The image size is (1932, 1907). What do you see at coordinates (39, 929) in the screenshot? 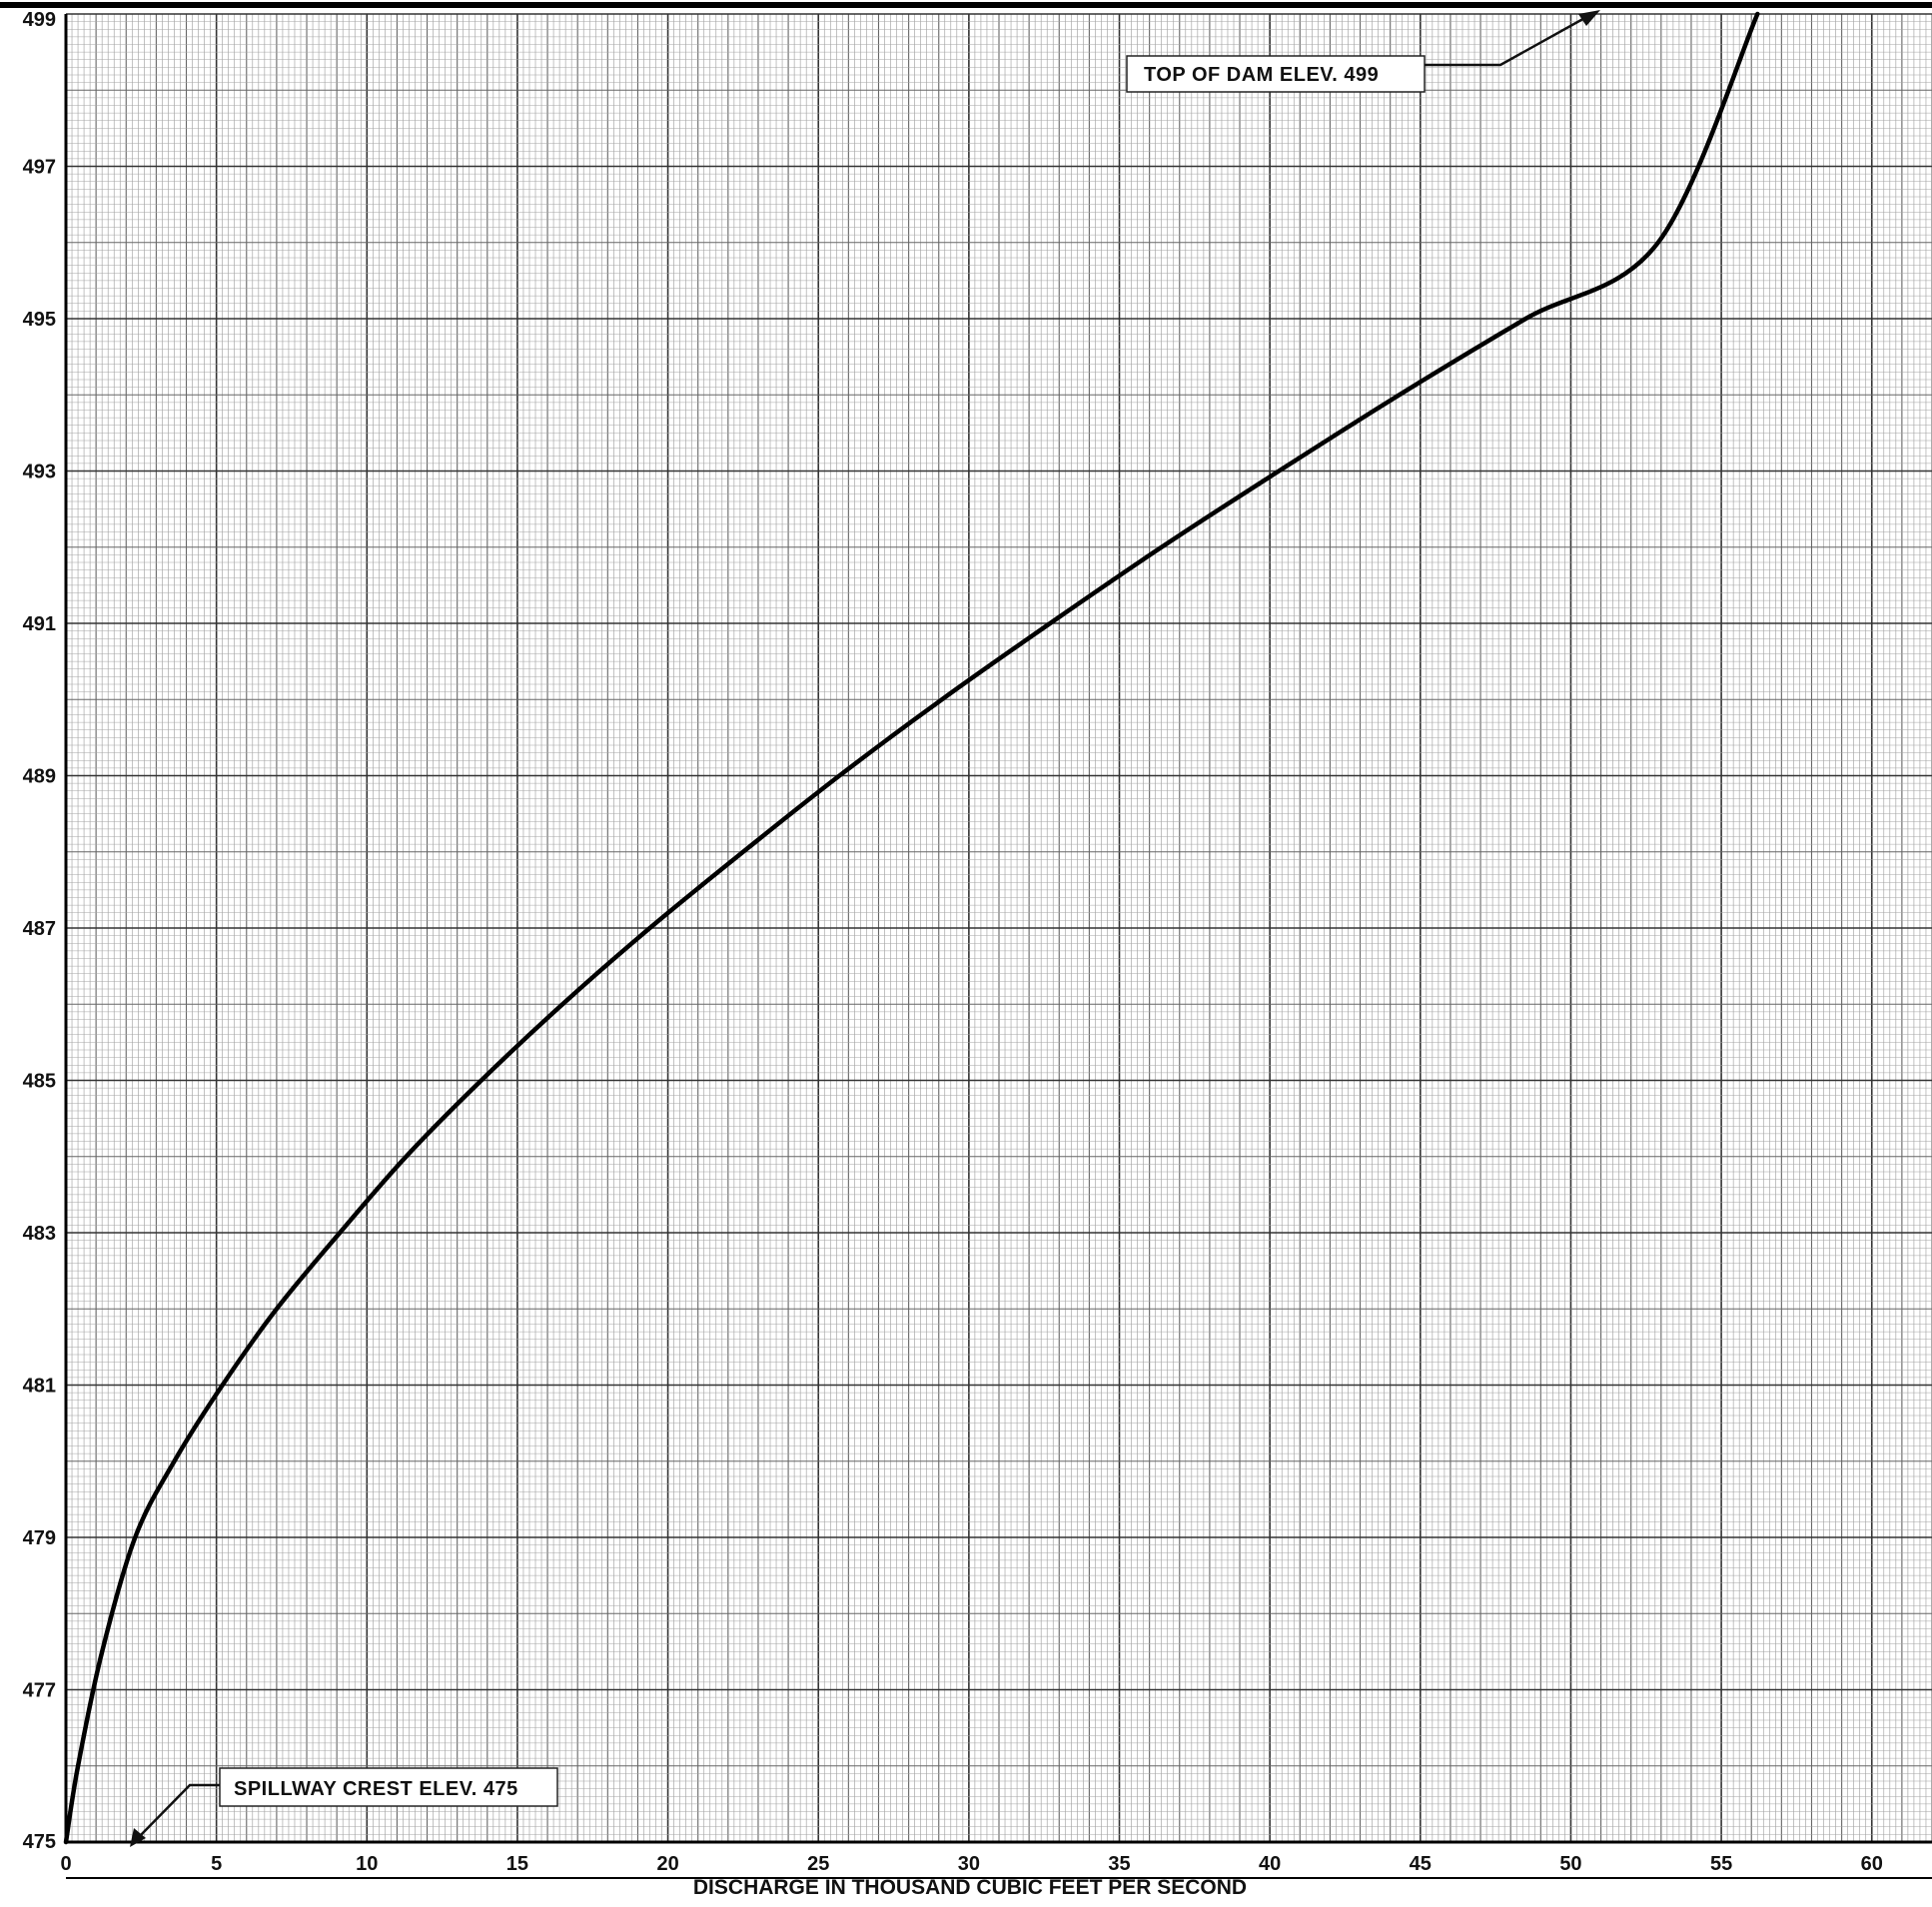
I see `y-tick-label: 487` at bounding box center [39, 929].